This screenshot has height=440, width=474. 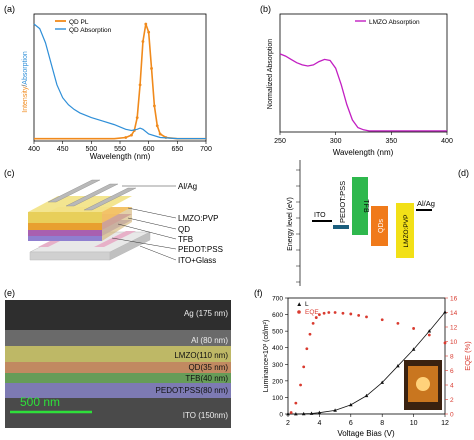 What do you see at coordinates (281, 415) in the screenshot?
I see `y-tick-label-left: 0` at bounding box center [281, 415].